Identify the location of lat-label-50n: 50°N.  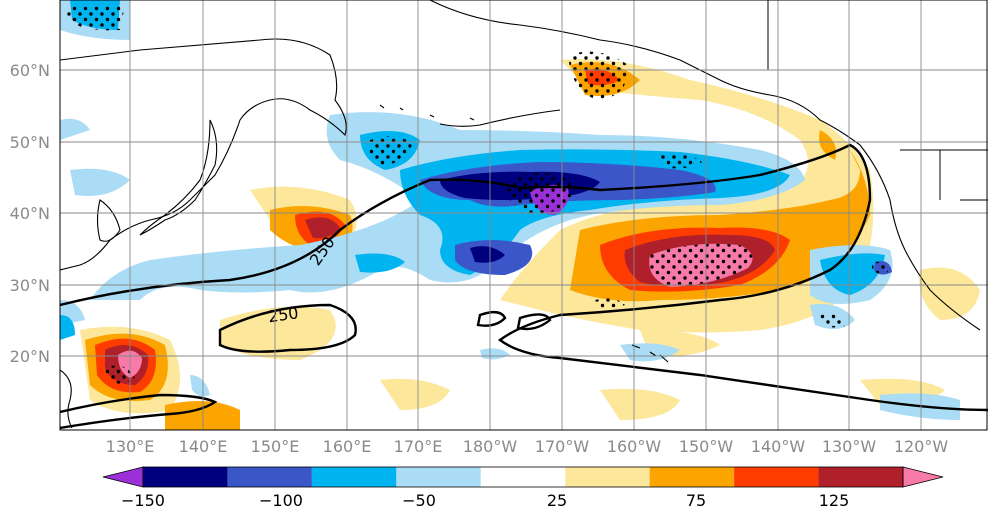
(30, 142).